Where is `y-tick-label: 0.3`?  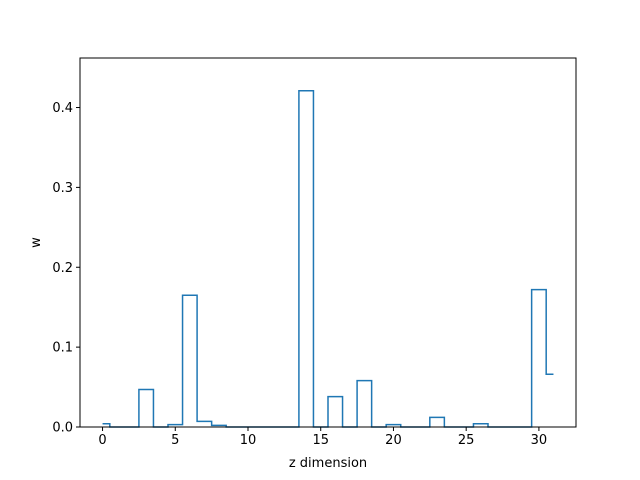
y-tick-label: 0.3 is located at coordinates (62, 188).